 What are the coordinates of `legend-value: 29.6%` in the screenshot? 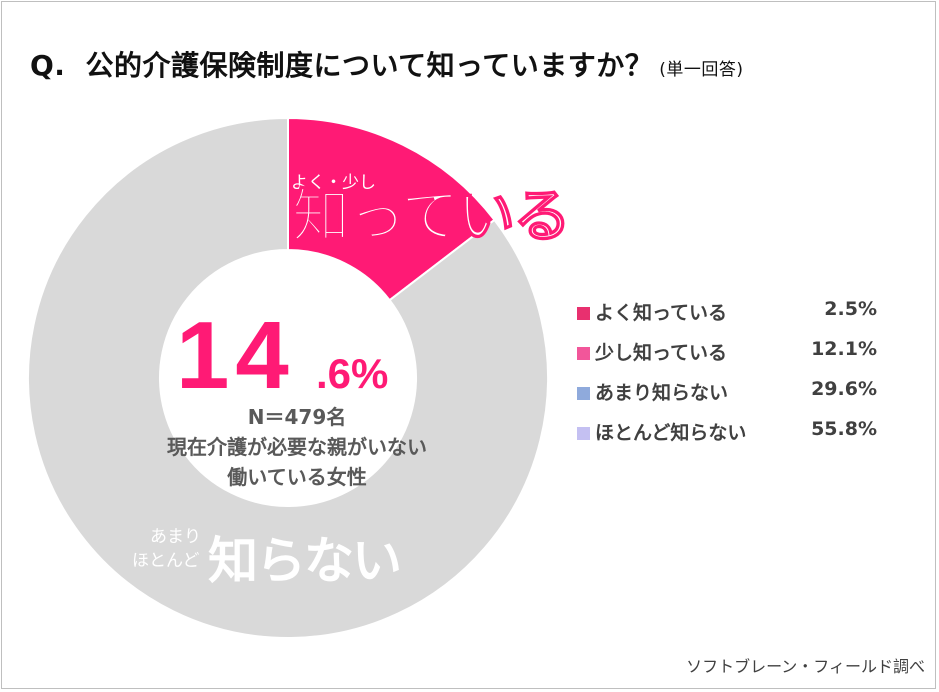 It's located at (844, 389).